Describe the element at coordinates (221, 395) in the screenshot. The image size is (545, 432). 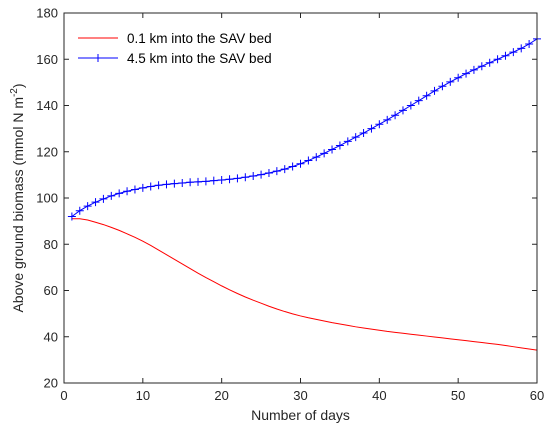
I see `x-tick-label: 20` at that location.